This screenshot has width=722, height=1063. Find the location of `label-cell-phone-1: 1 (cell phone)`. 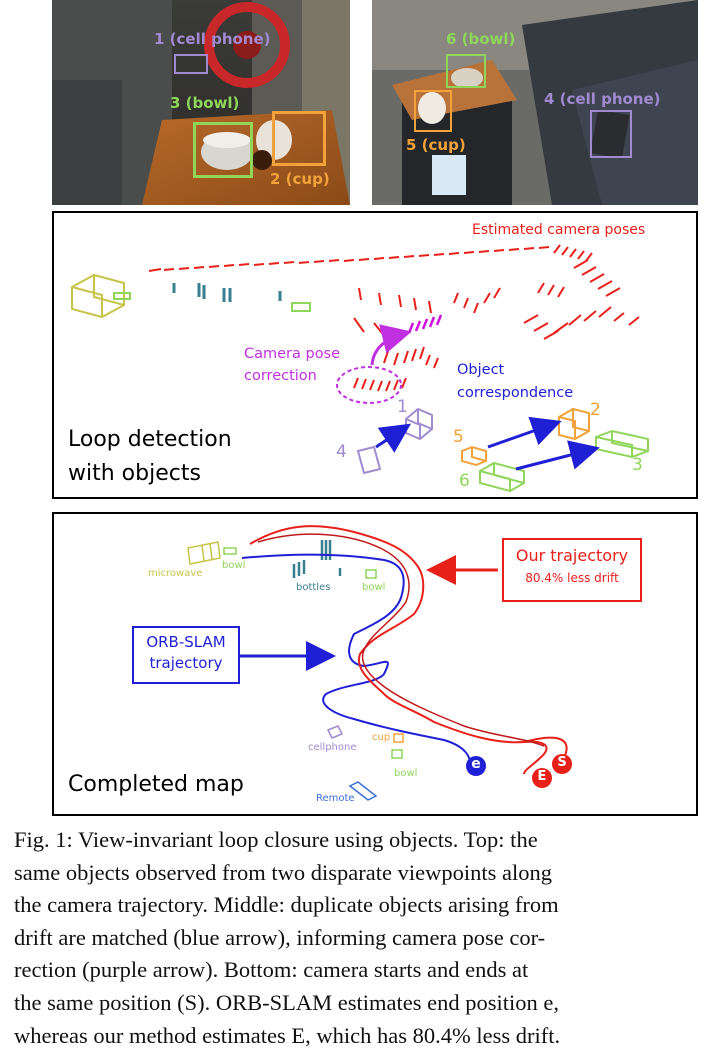

label-cell-phone-1: 1 (cell phone) is located at coordinates (212, 39).